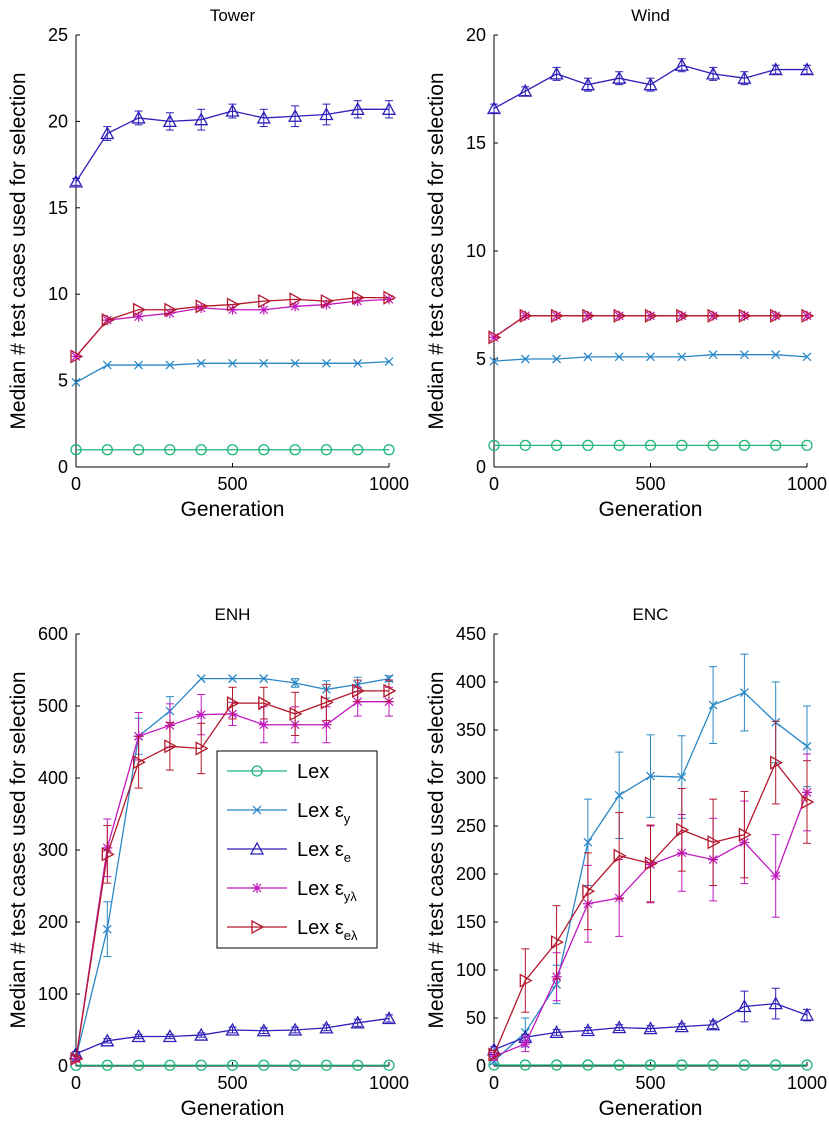  I want to click on y-tick-label: 500, so click(53, 706).